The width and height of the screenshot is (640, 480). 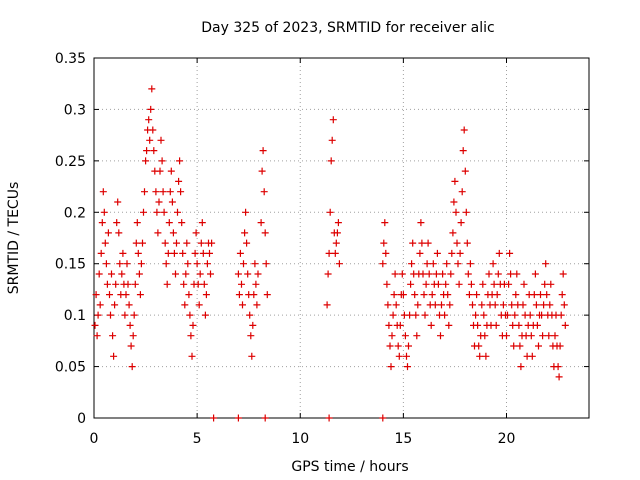 What do you see at coordinates (403, 439) in the screenshot?
I see `x-tick-label: 15` at bounding box center [403, 439].